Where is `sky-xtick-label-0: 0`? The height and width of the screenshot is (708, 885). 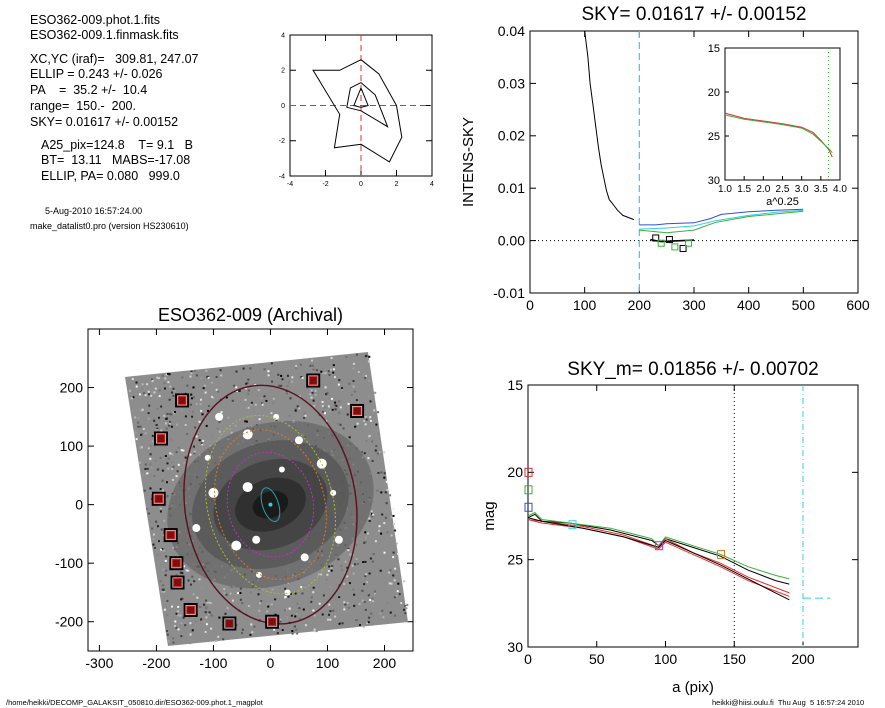 sky-xtick-label-0: 0 is located at coordinates (530, 305).